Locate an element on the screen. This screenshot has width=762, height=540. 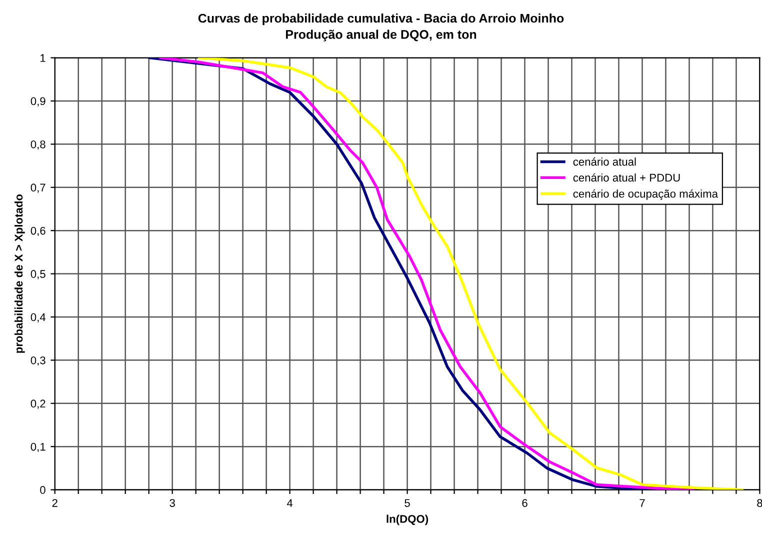
y-tick-label: 0,1 is located at coordinates (38, 447).